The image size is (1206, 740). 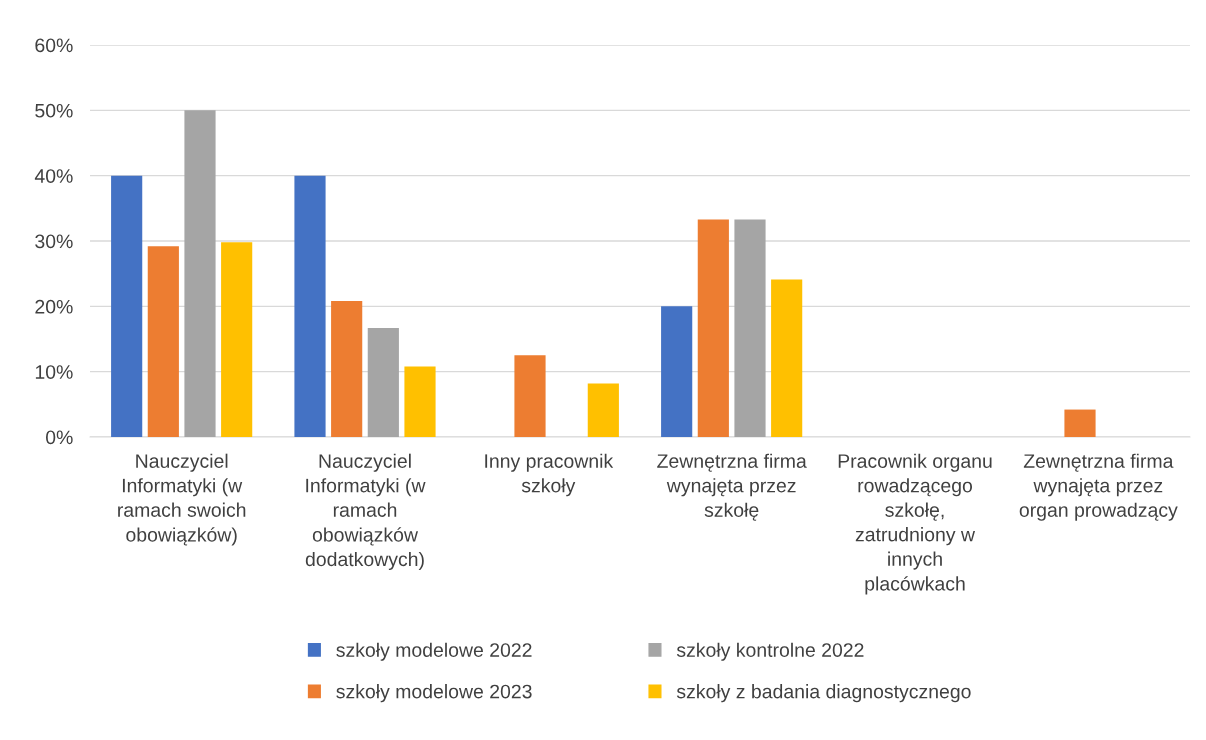 I want to click on legend-label: szkoły kontrolne 2022, so click(x=770, y=651).